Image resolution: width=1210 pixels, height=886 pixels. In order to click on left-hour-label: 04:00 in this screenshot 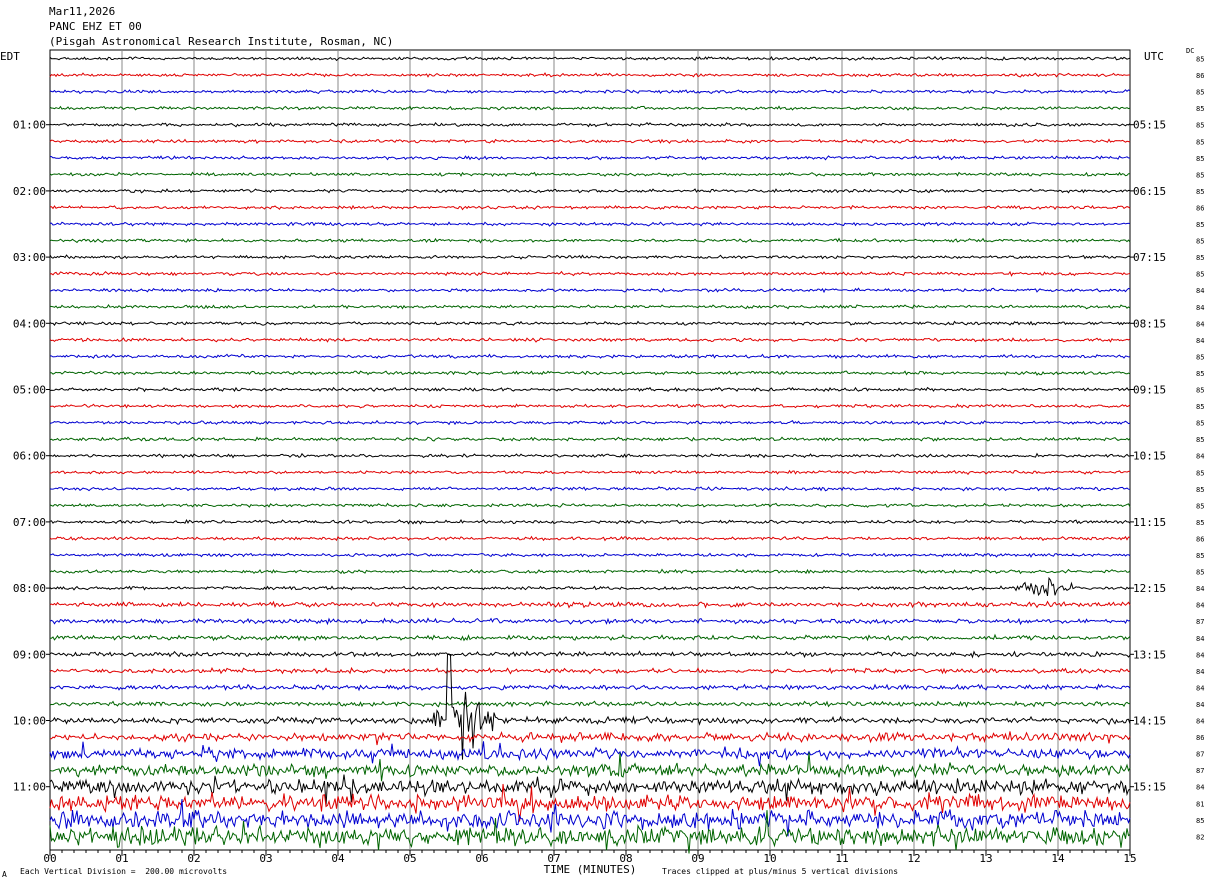, I will do `click(29, 323)`.